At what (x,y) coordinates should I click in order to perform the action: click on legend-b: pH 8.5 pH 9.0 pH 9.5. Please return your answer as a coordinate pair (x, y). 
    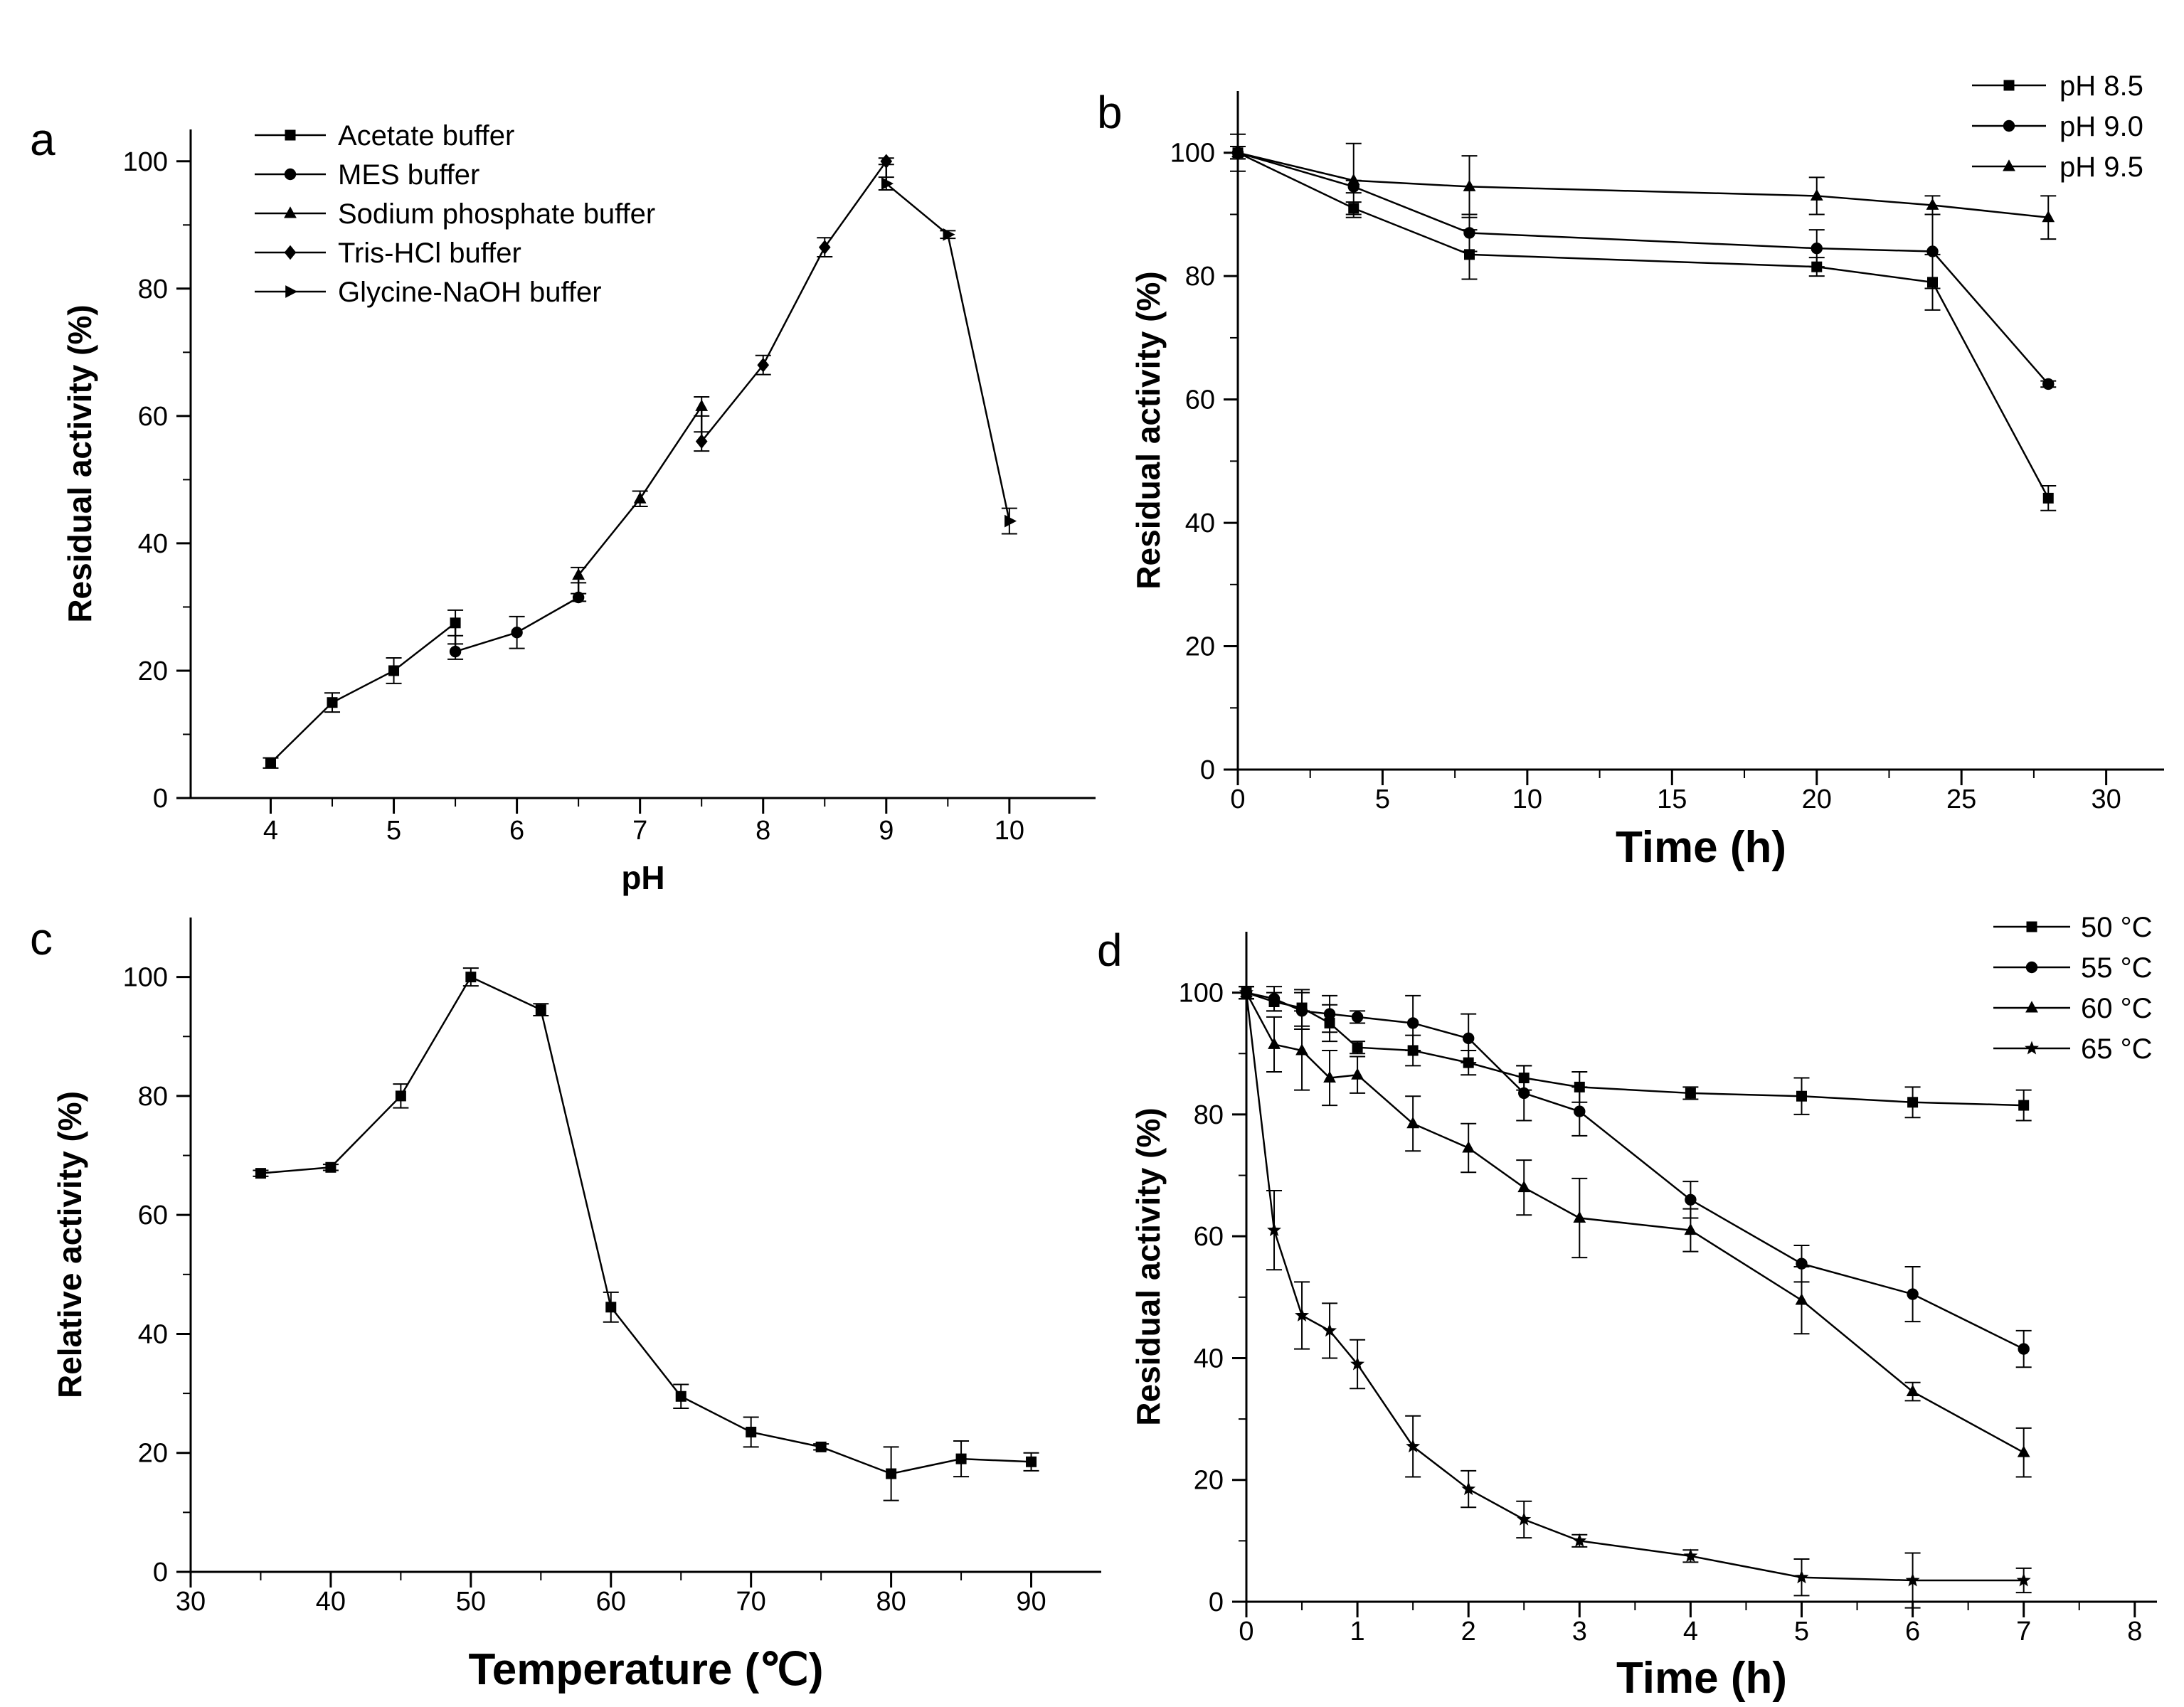
    Looking at the image, I should click on (2057, 127).